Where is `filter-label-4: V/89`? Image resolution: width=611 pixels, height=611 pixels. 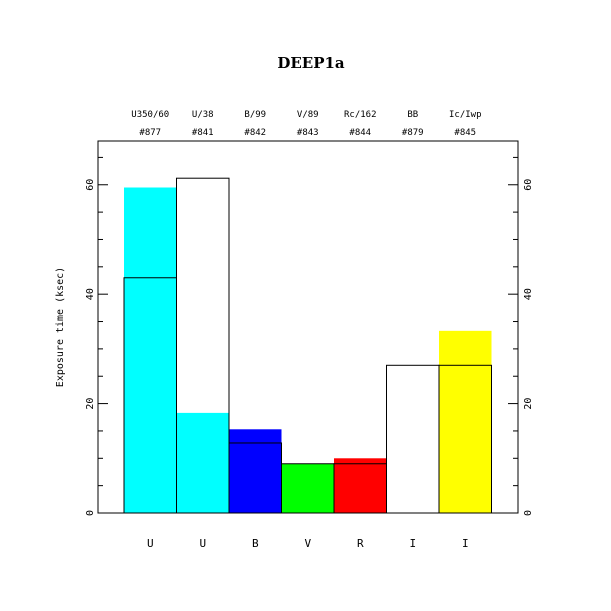
filter-label-4: V/89 is located at coordinates (308, 115).